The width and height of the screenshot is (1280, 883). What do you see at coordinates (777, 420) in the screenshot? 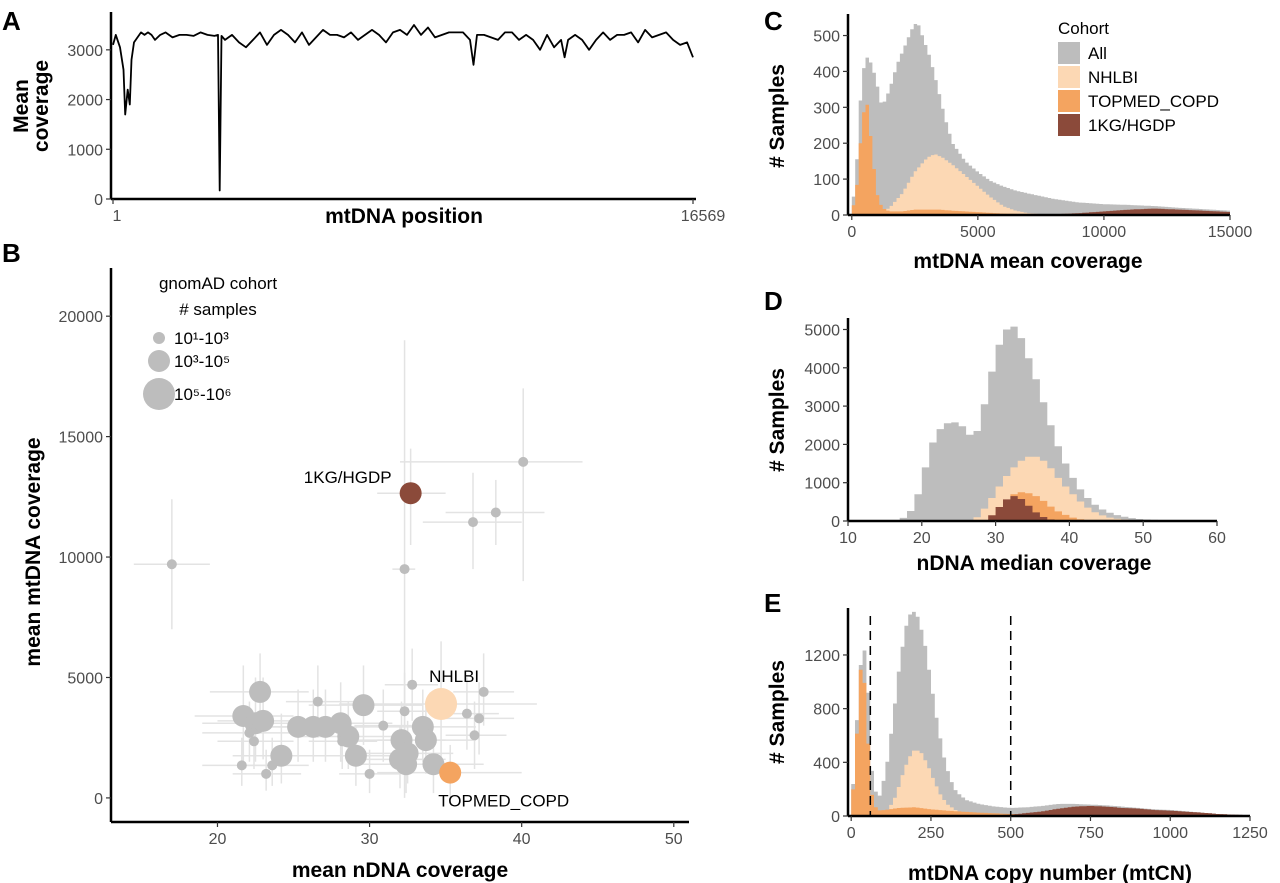
I see `panel-d-y-axis-title: # Samples` at bounding box center [777, 420].